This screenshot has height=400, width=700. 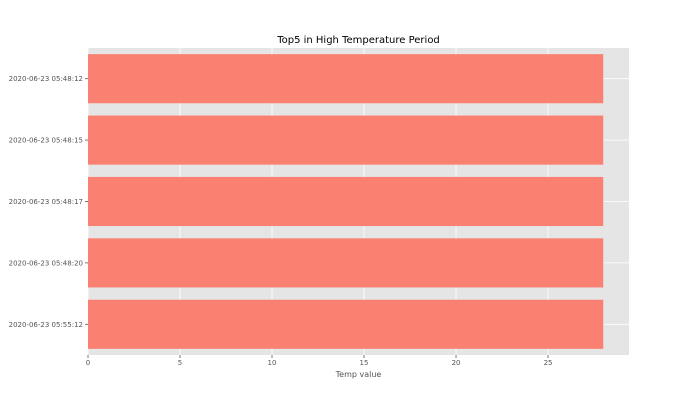 I want to click on y-tick-label: 2020-06-23 05:48:12, so click(x=46, y=79).